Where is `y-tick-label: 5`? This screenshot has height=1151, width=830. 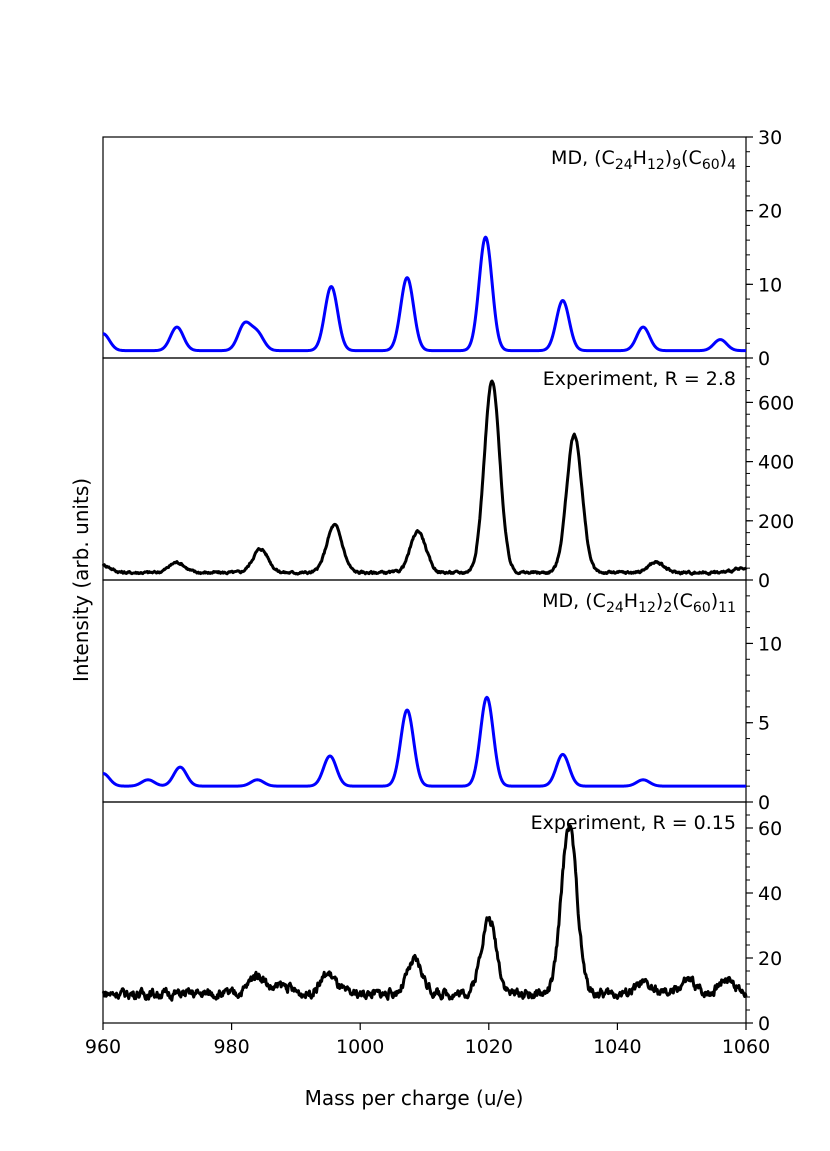
y-tick-label: 5 is located at coordinates (764, 724).